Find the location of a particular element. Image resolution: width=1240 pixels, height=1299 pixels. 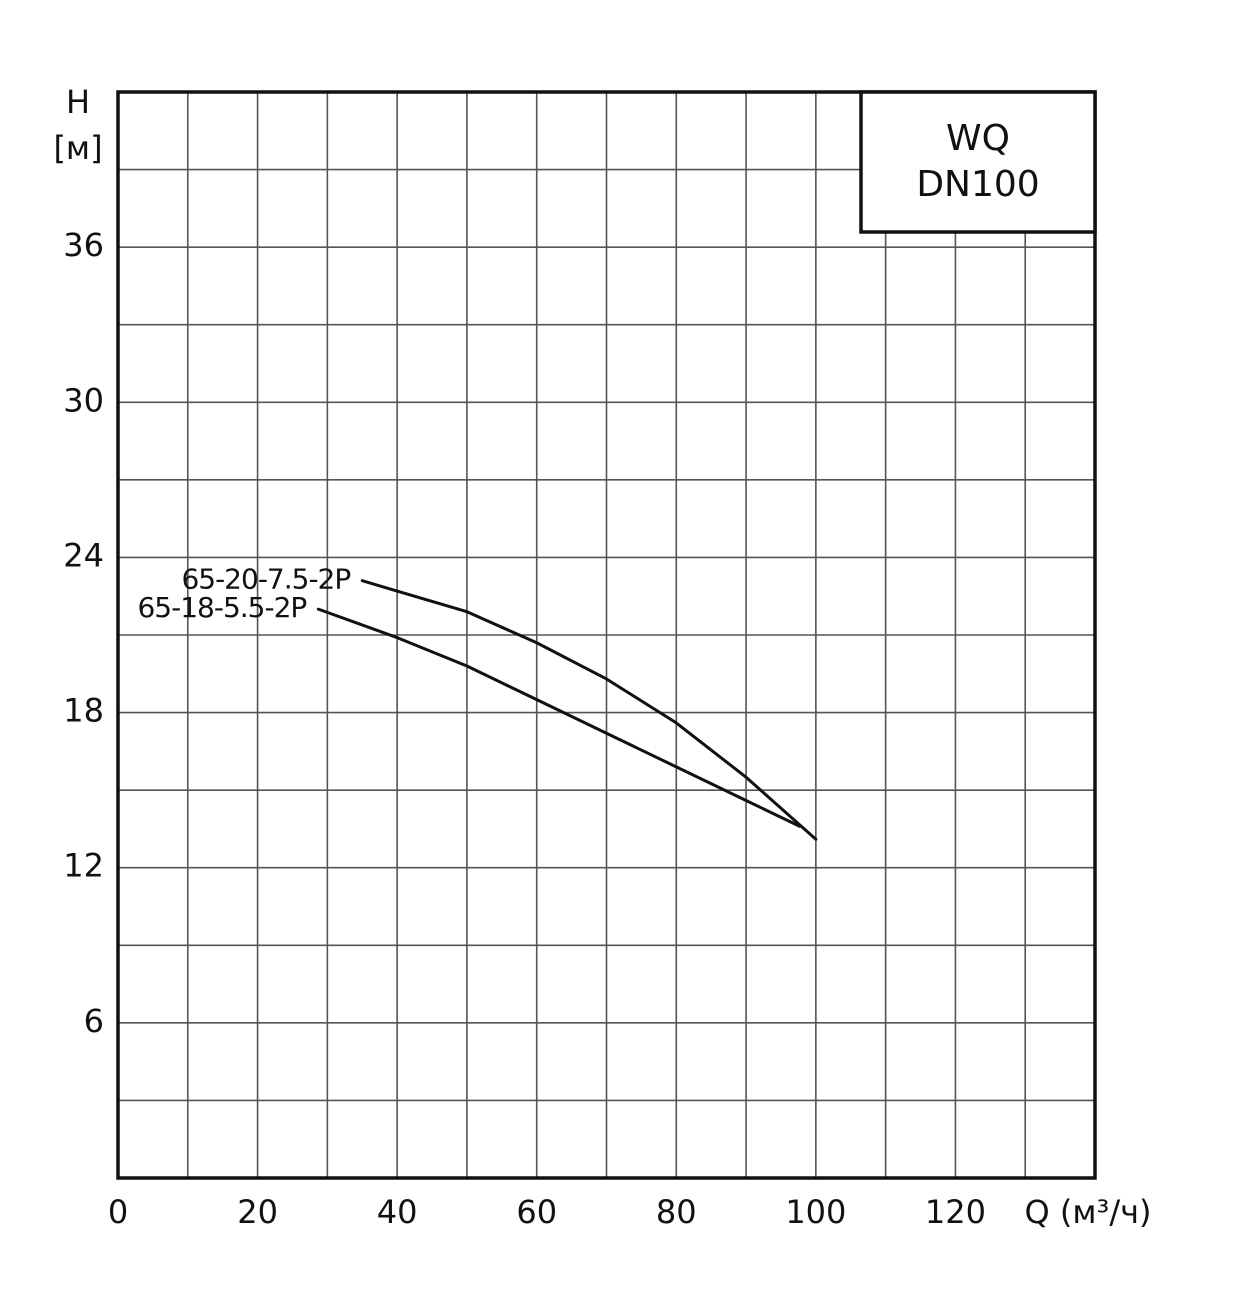

x-tick-label: 0 is located at coordinates (118, 1212).